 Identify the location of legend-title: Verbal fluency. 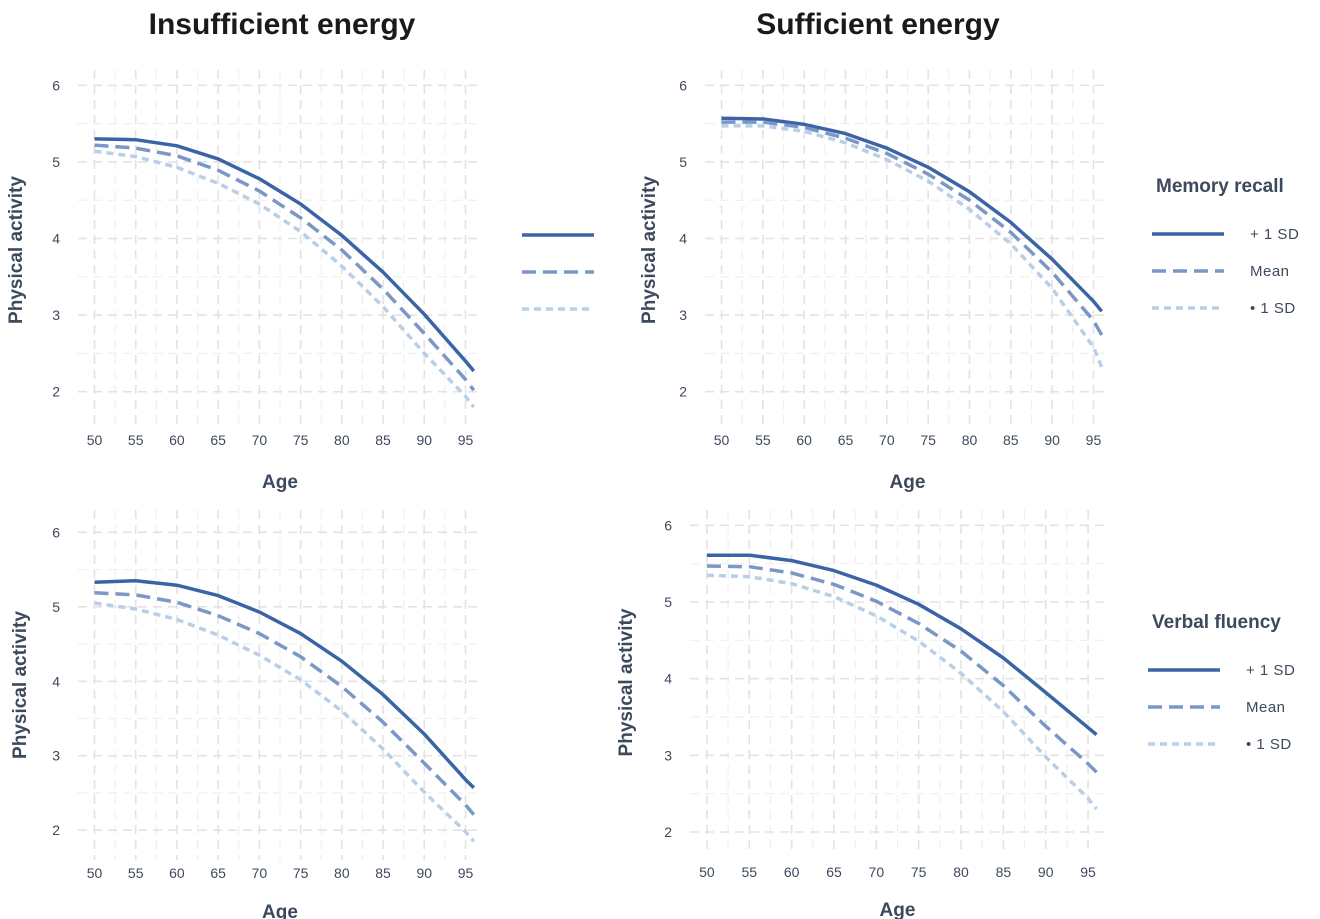
(1216, 622).